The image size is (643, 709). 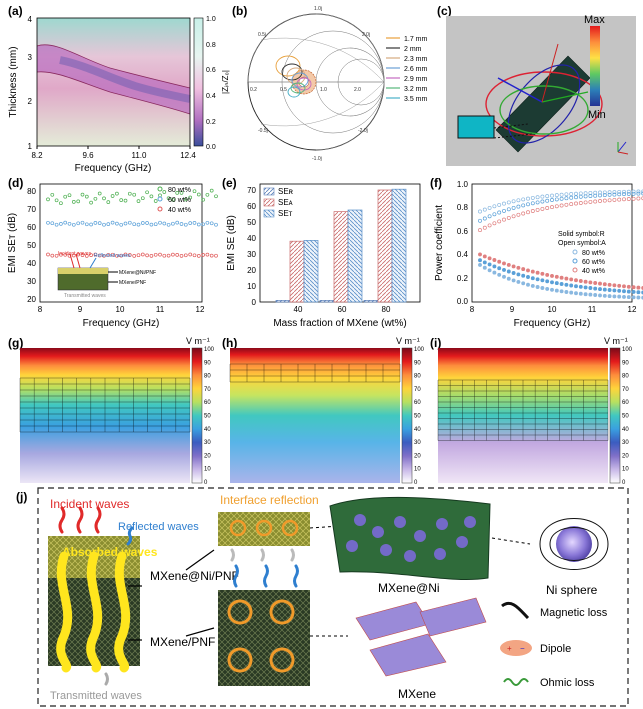 I want to click on a-cbar-tick: 0.2, so click(x=211, y=122).